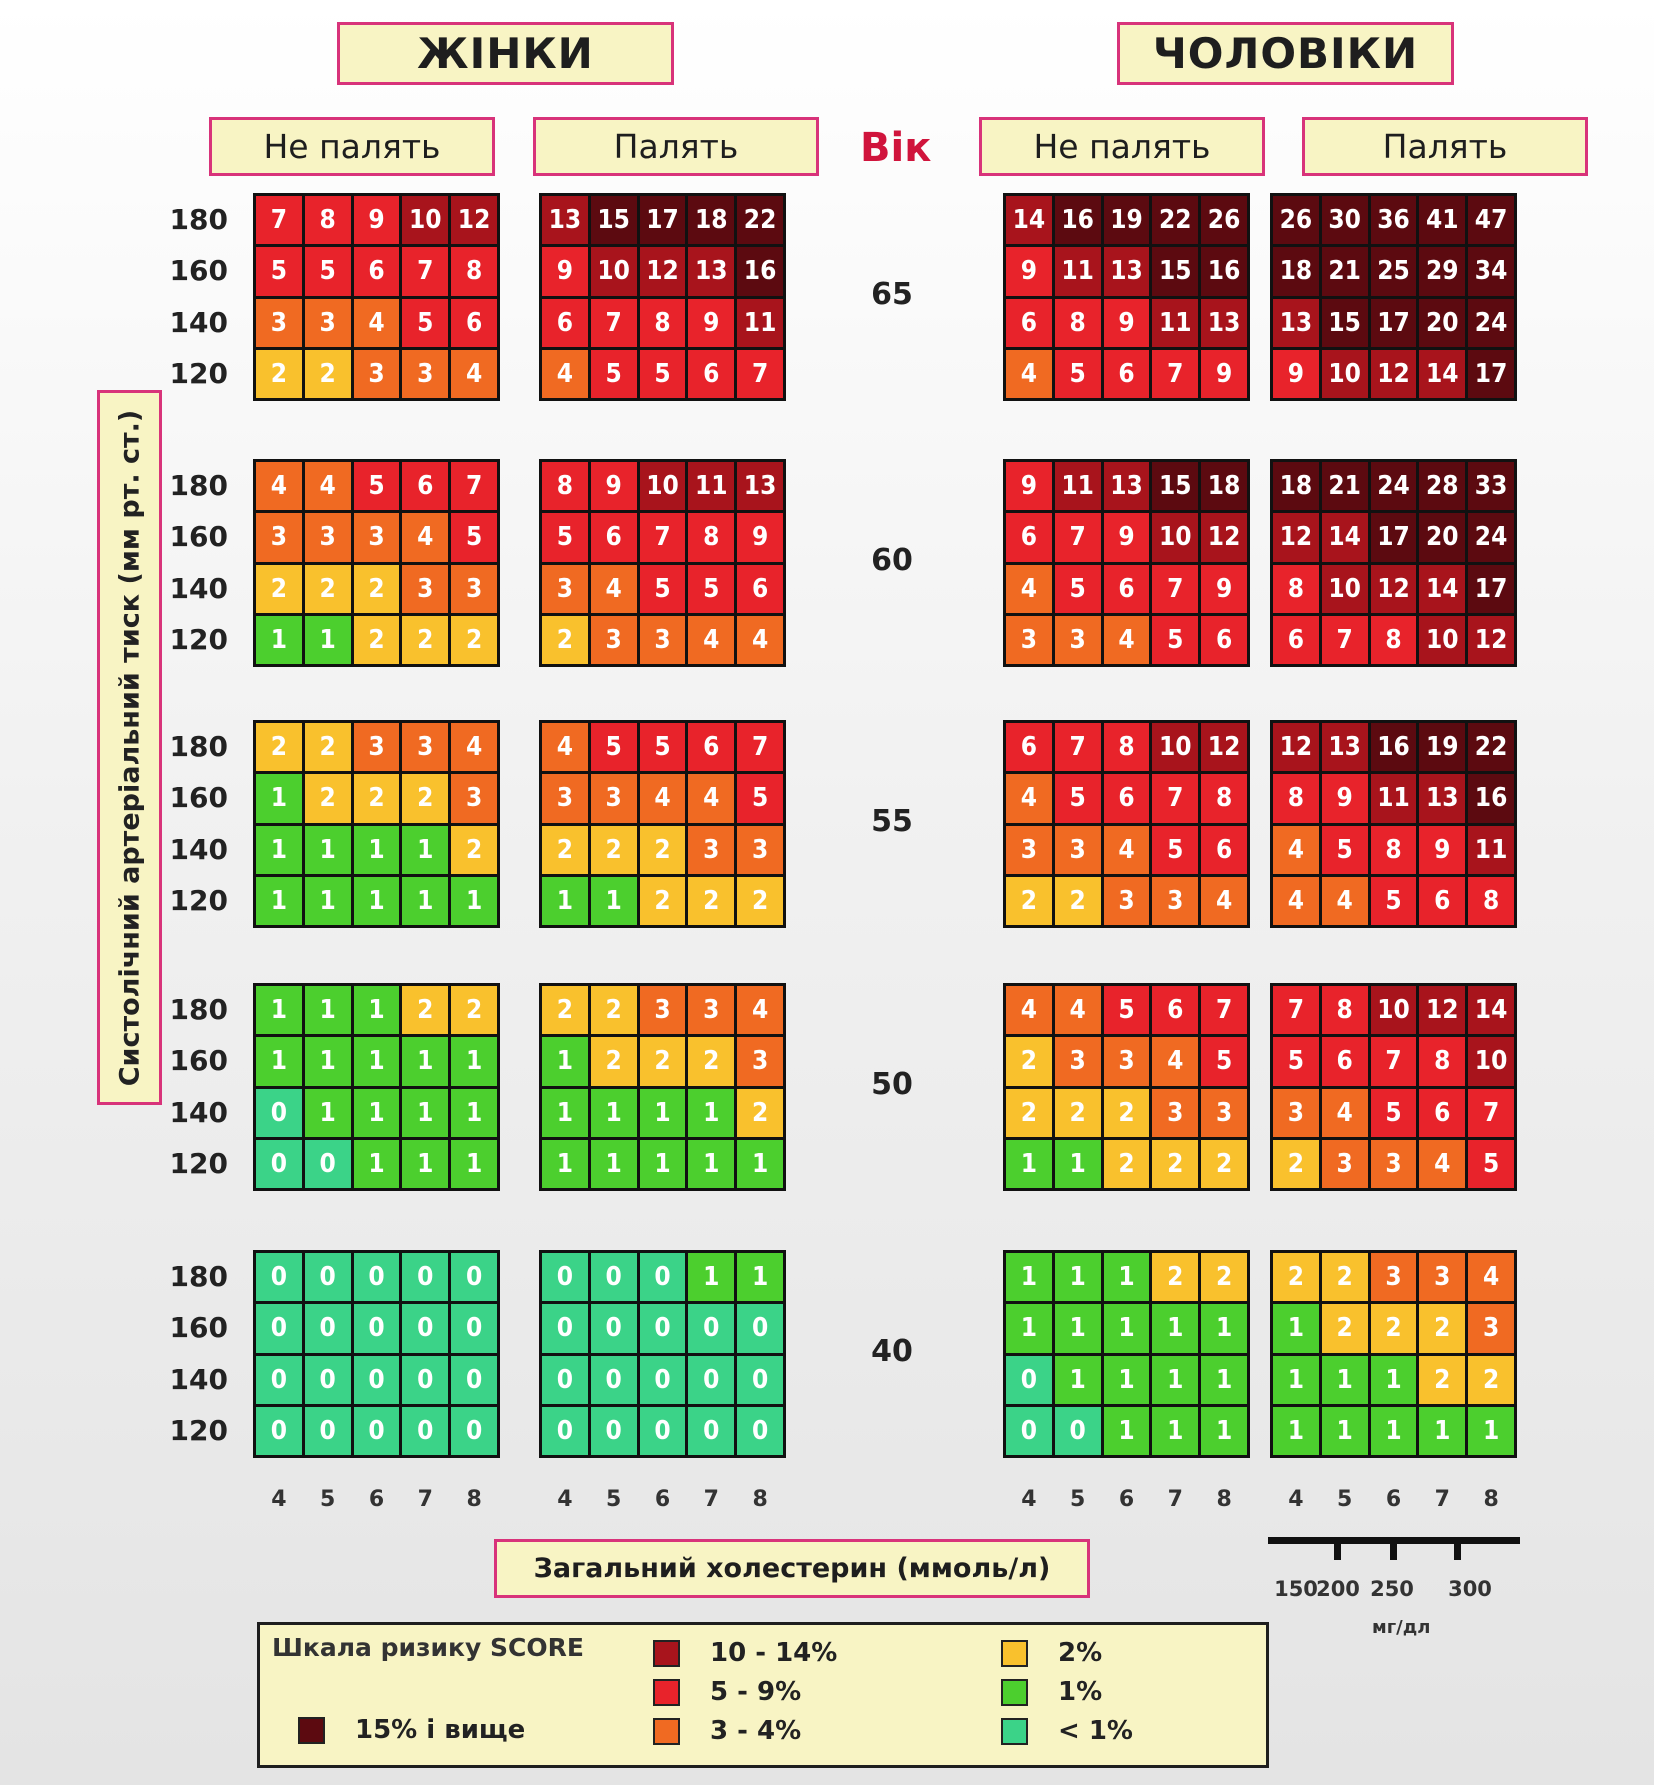  I want to click on risk-cell: 25, so click(1393, 271).